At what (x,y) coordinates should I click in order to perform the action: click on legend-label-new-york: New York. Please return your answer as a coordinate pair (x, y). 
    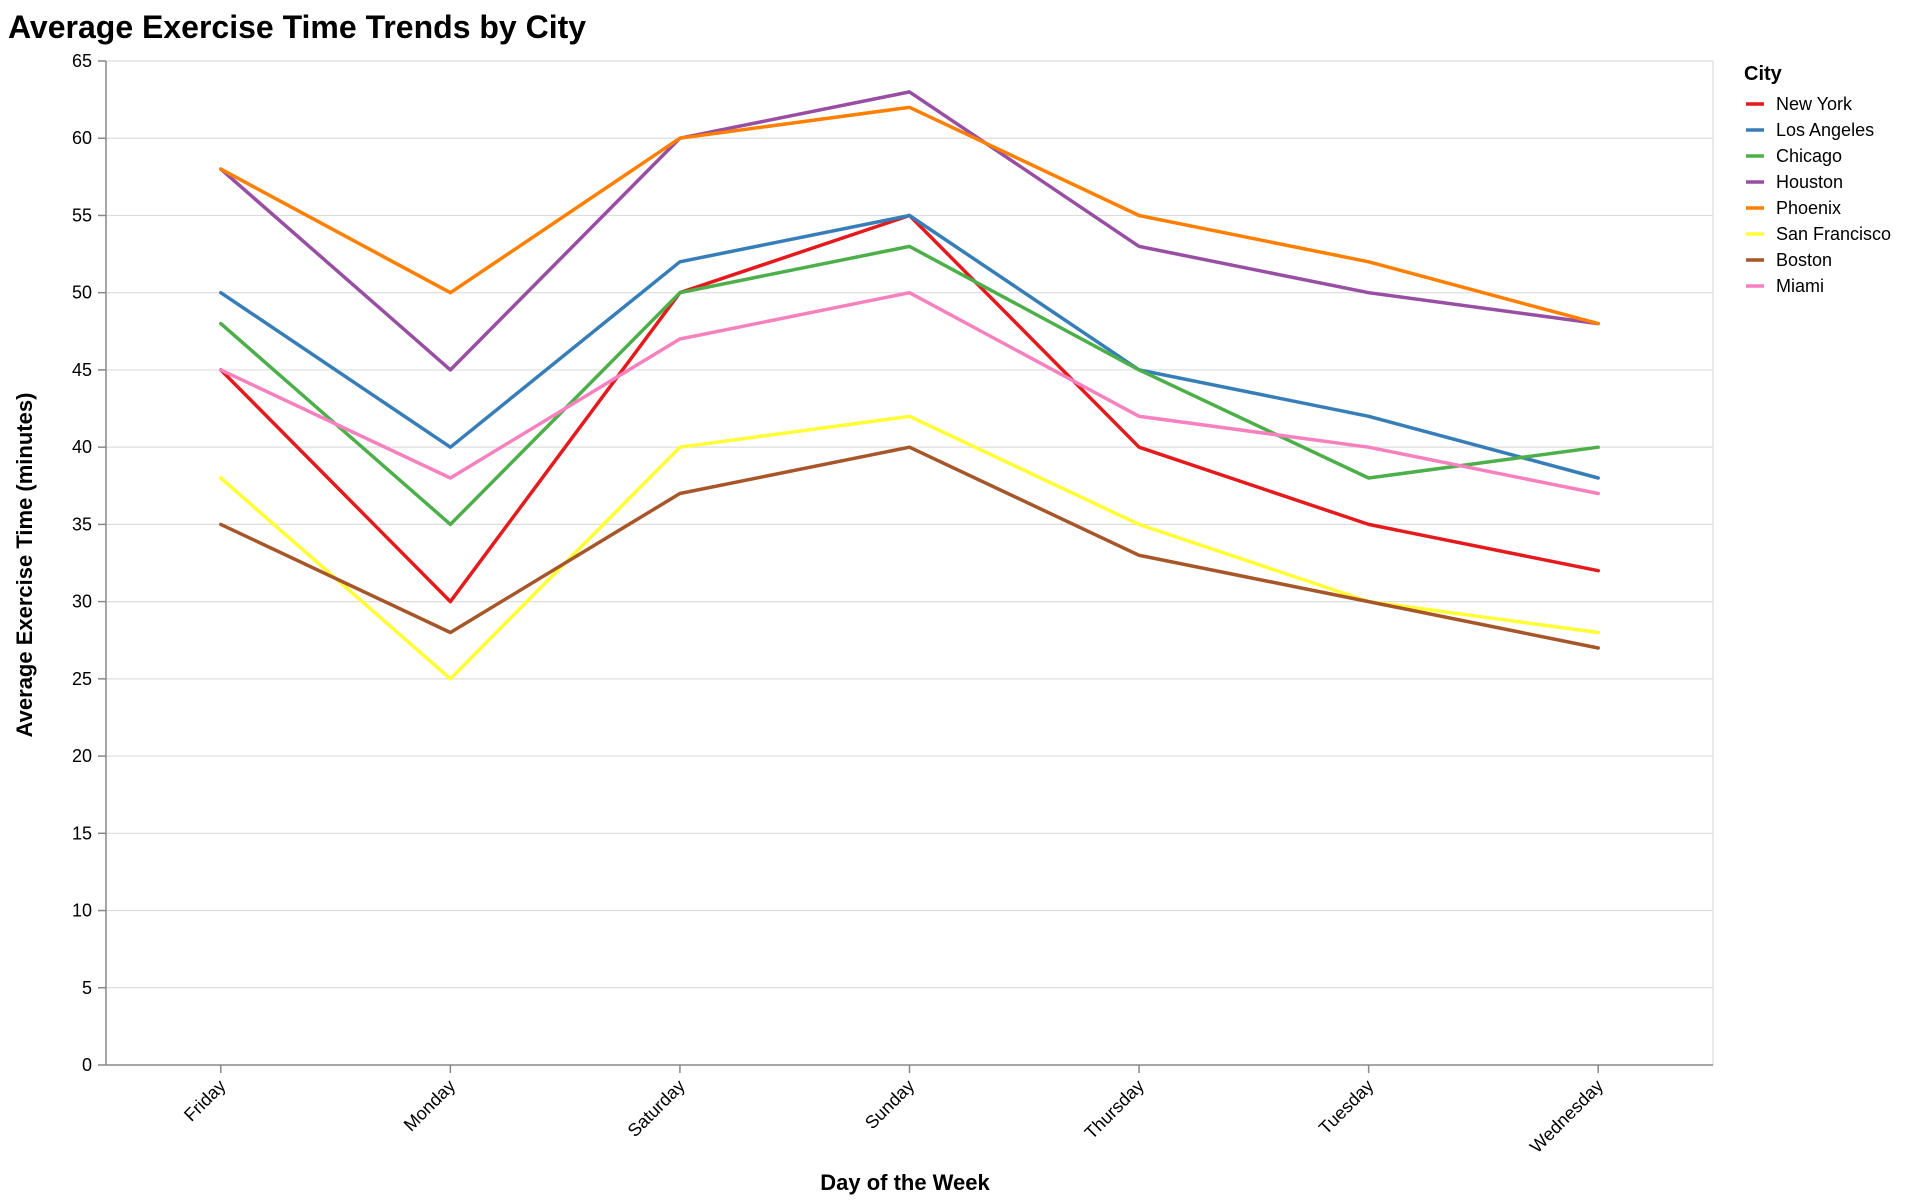
    Looking at the image, I should click on (1814, 104).